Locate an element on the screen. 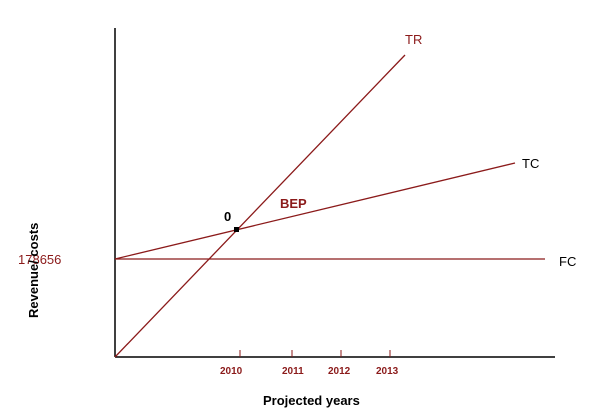 The height and width of the screenshot is (414, 599). x-tick-label-2010: 2010 is located at coordinates (231, 371).